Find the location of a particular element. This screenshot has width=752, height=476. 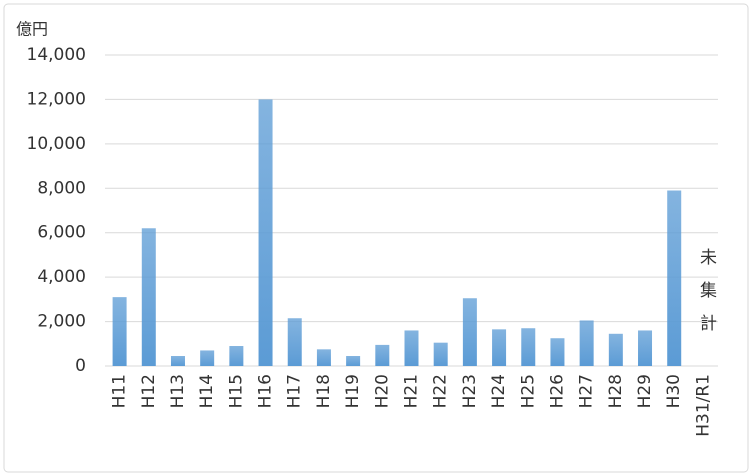

x-tick-label: H22 is located at coordinates (441, 391).